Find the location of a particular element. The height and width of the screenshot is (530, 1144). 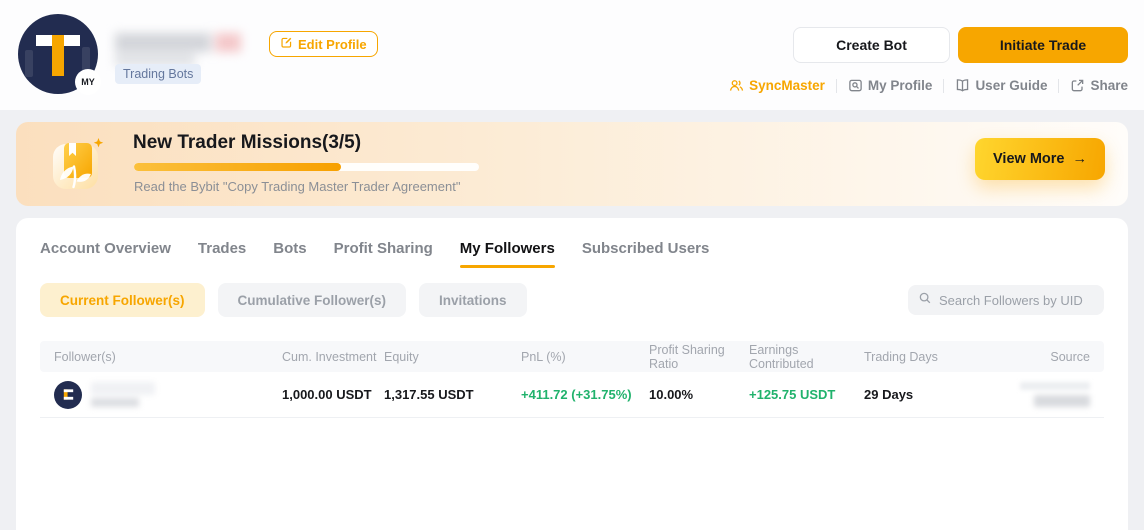

follower-cell is located at coordinates (168, 395).